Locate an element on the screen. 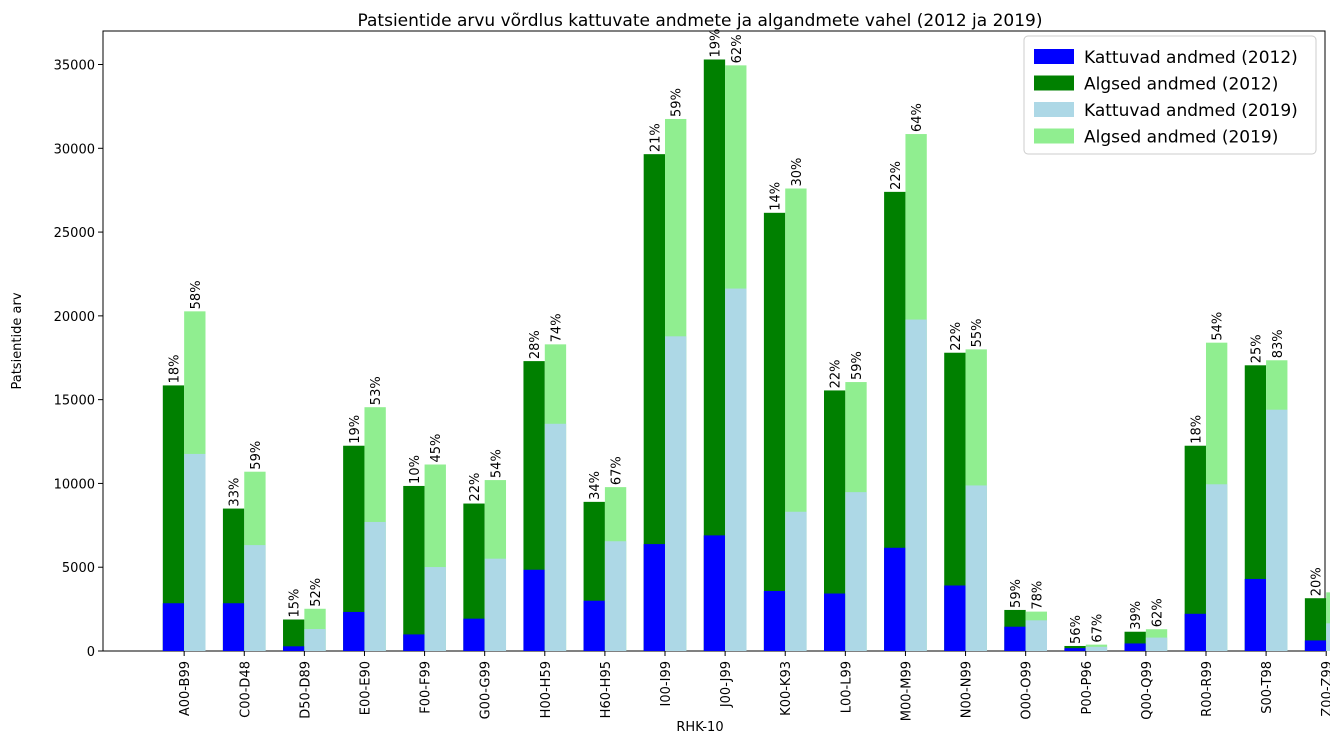 The height and width of the screenshot is (734, 1330). bar-label-2012: 10% is located at coordinates (415, 469).